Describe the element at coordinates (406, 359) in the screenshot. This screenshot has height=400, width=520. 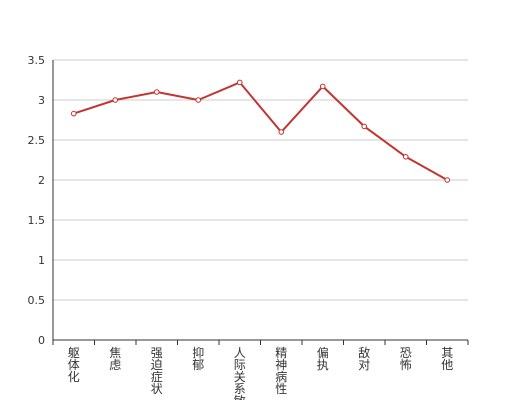
I see `x-tick-label: 恐怖` at that location.